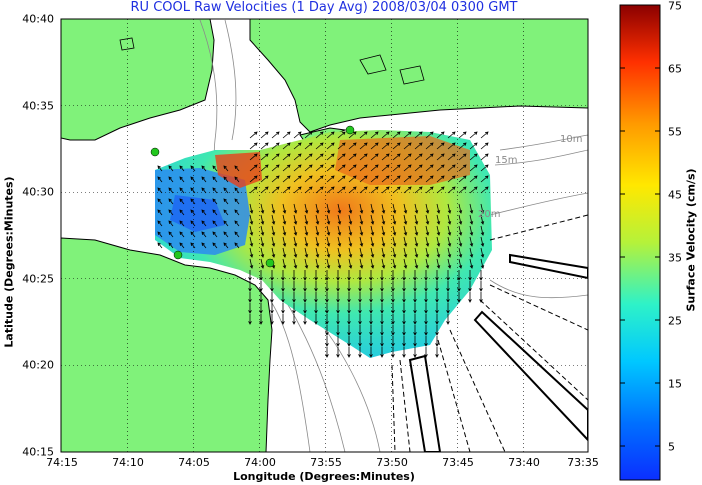 The height and width of the screenshot is (485, 702). Describe the element at coordinates (675, 258) in the screenshot. I see `colorbar-tick-label: 35` at that location.